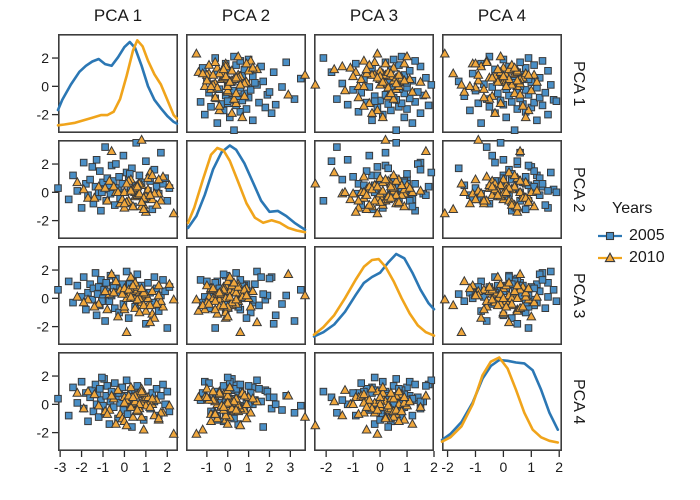  Describe the element at coordinates (578, 189) in the screenshot. I see `row-label-pca2: PCA 2` at that location.